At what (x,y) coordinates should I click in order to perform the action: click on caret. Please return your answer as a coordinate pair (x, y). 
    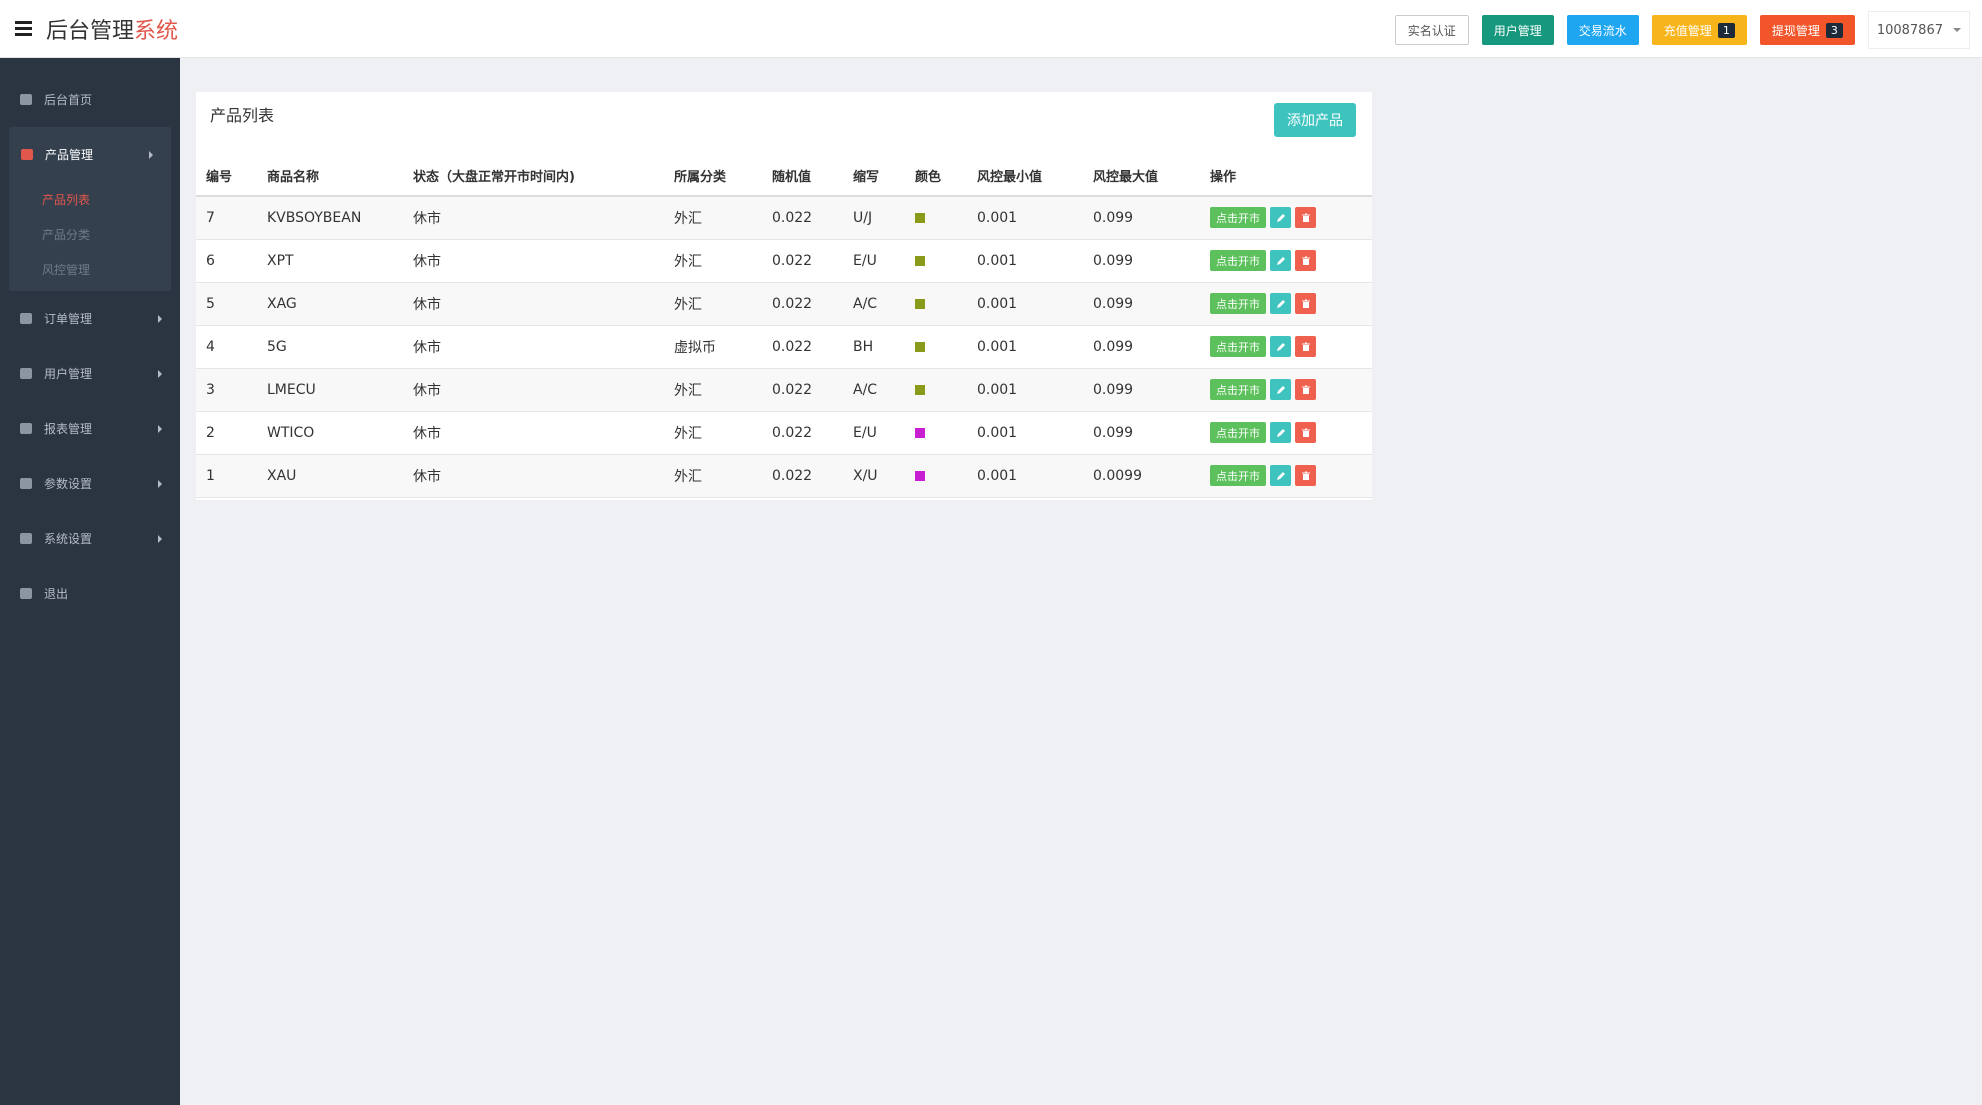
    Looking at the image, I should click on (1957, 30).